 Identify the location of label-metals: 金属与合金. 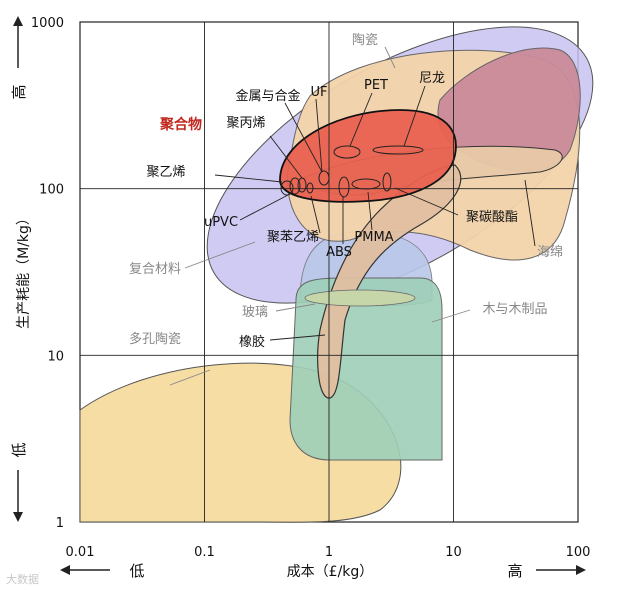
(267, 96).